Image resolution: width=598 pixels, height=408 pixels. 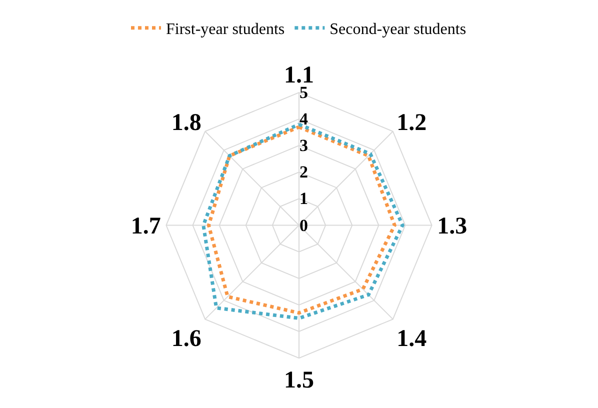 I want to click on spoke-label: 1.3, so click(x=452, y=227).